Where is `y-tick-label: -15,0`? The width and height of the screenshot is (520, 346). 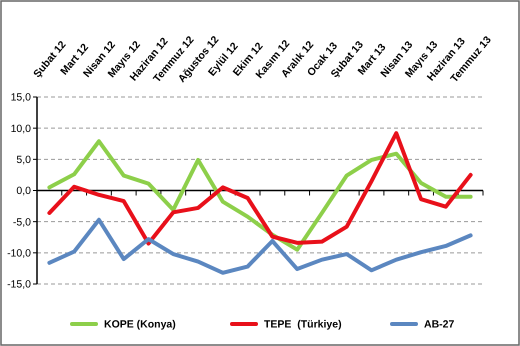 y-tick-label: -15,0 is located at coordinates (19, 284).